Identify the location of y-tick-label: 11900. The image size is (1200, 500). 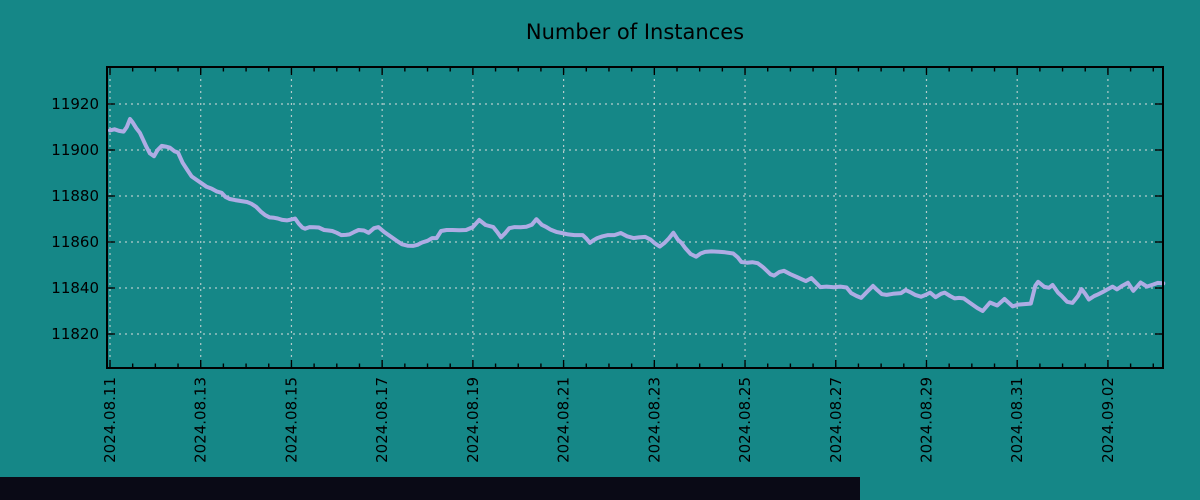
(75, 150).